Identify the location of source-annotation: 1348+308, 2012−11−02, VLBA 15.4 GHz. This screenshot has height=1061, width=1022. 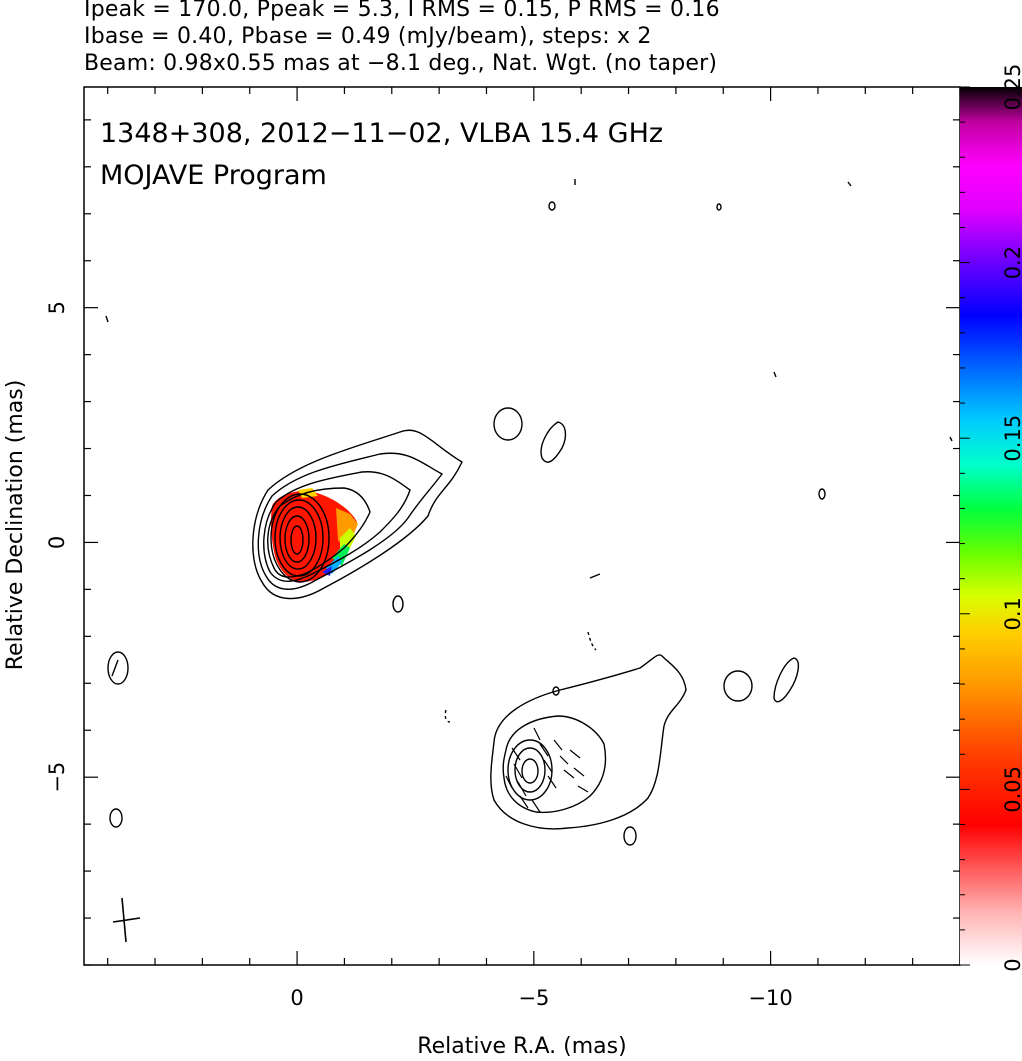
(381, 133).